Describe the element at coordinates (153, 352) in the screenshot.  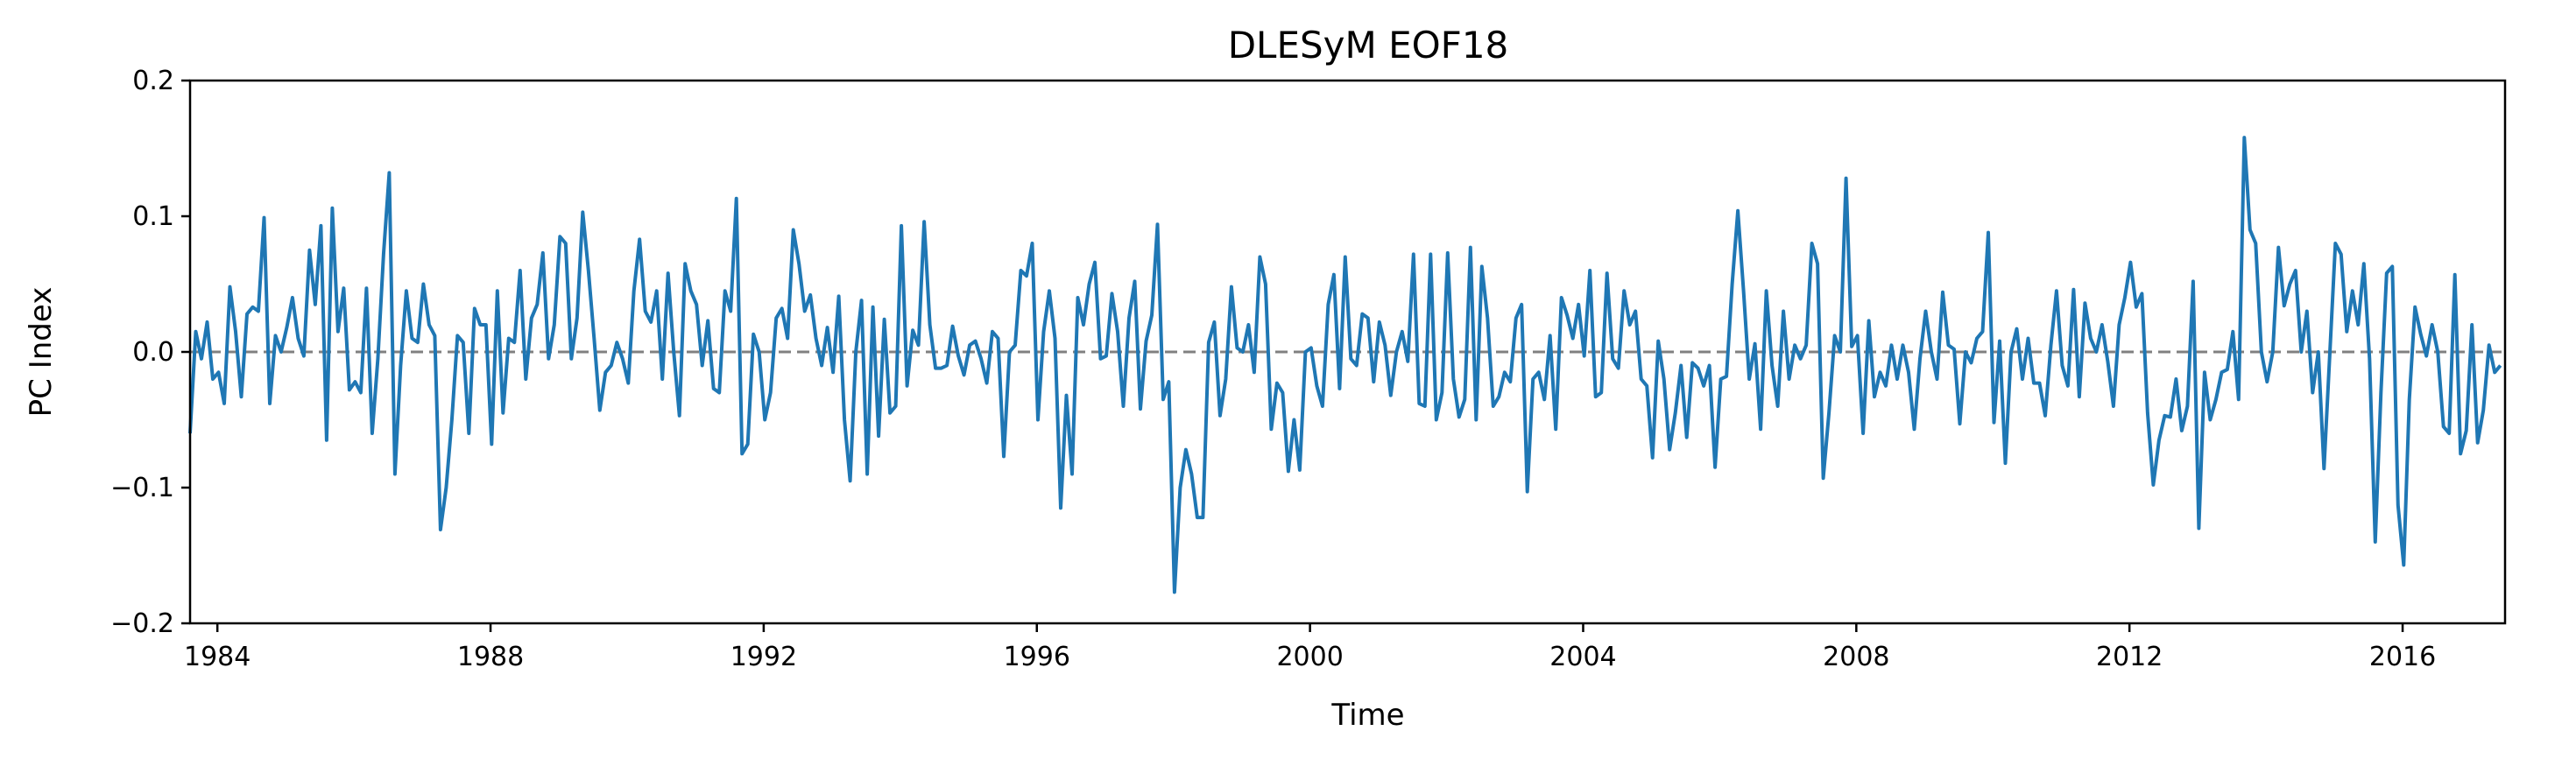
I see `y-tick-label: 0.0` at that location.